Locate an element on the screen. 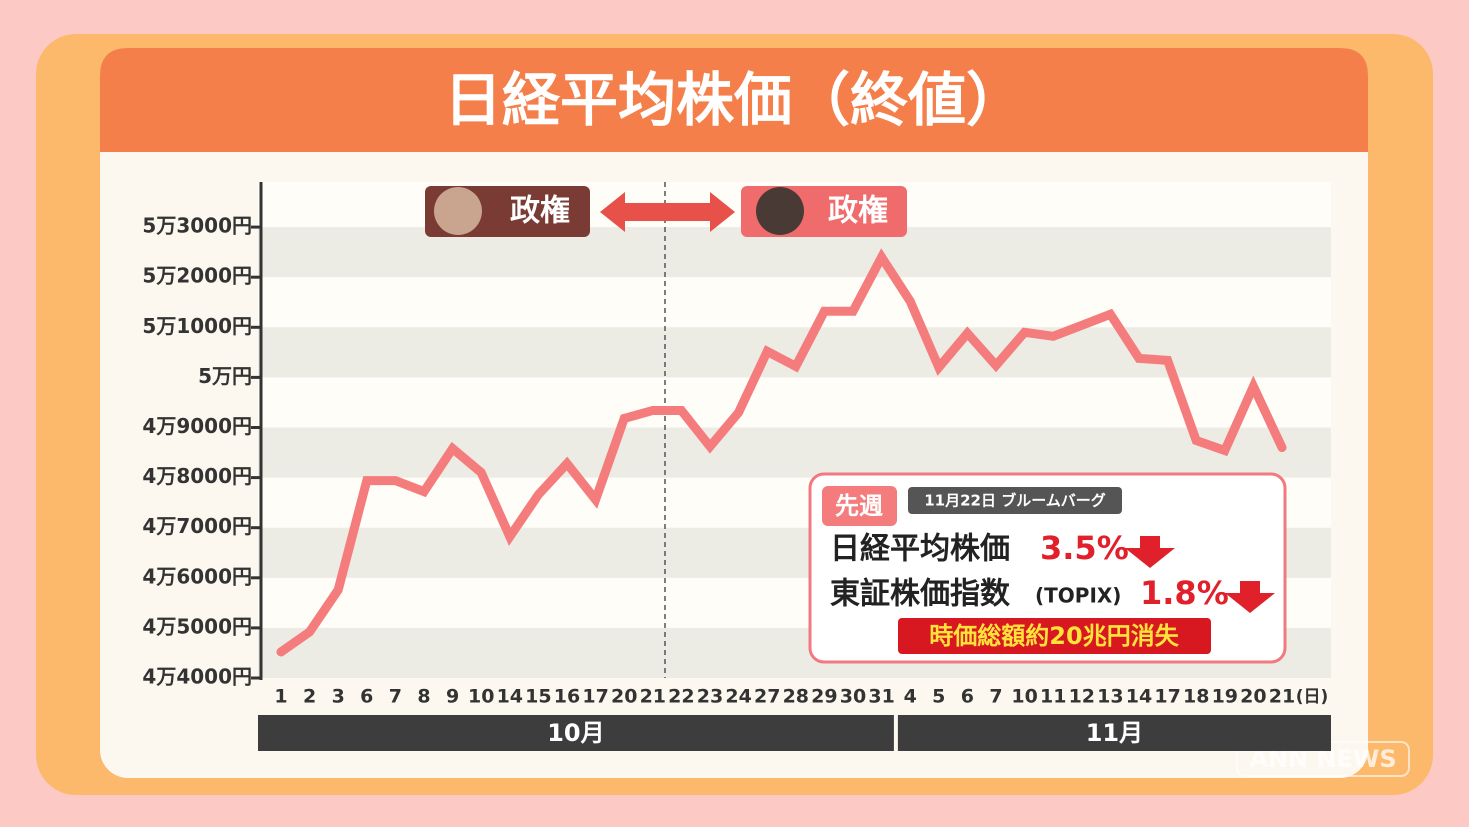  info-change: 3.5% is located at coordinates (1084, 548).